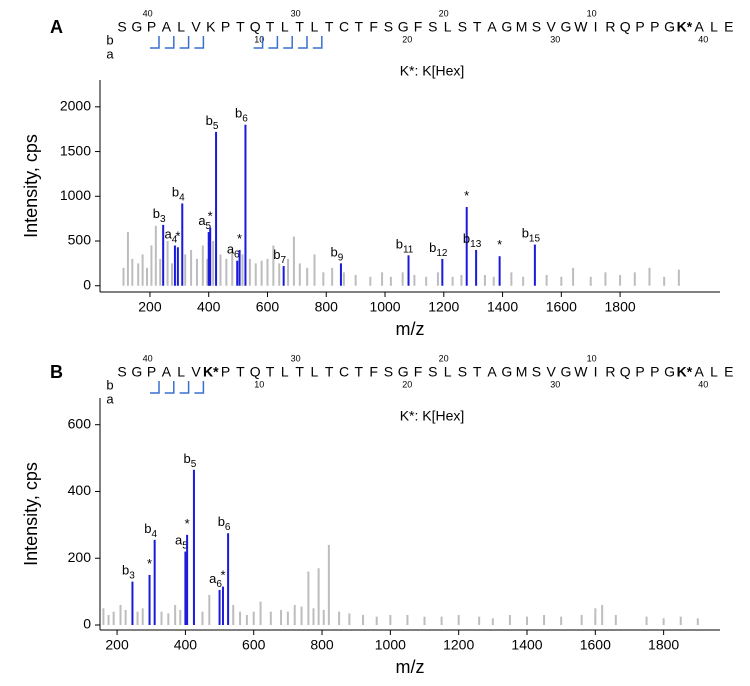  Describe the element at coordinates (341, 257) in the screenshot. I see `peak-label-index: 9` at that location.